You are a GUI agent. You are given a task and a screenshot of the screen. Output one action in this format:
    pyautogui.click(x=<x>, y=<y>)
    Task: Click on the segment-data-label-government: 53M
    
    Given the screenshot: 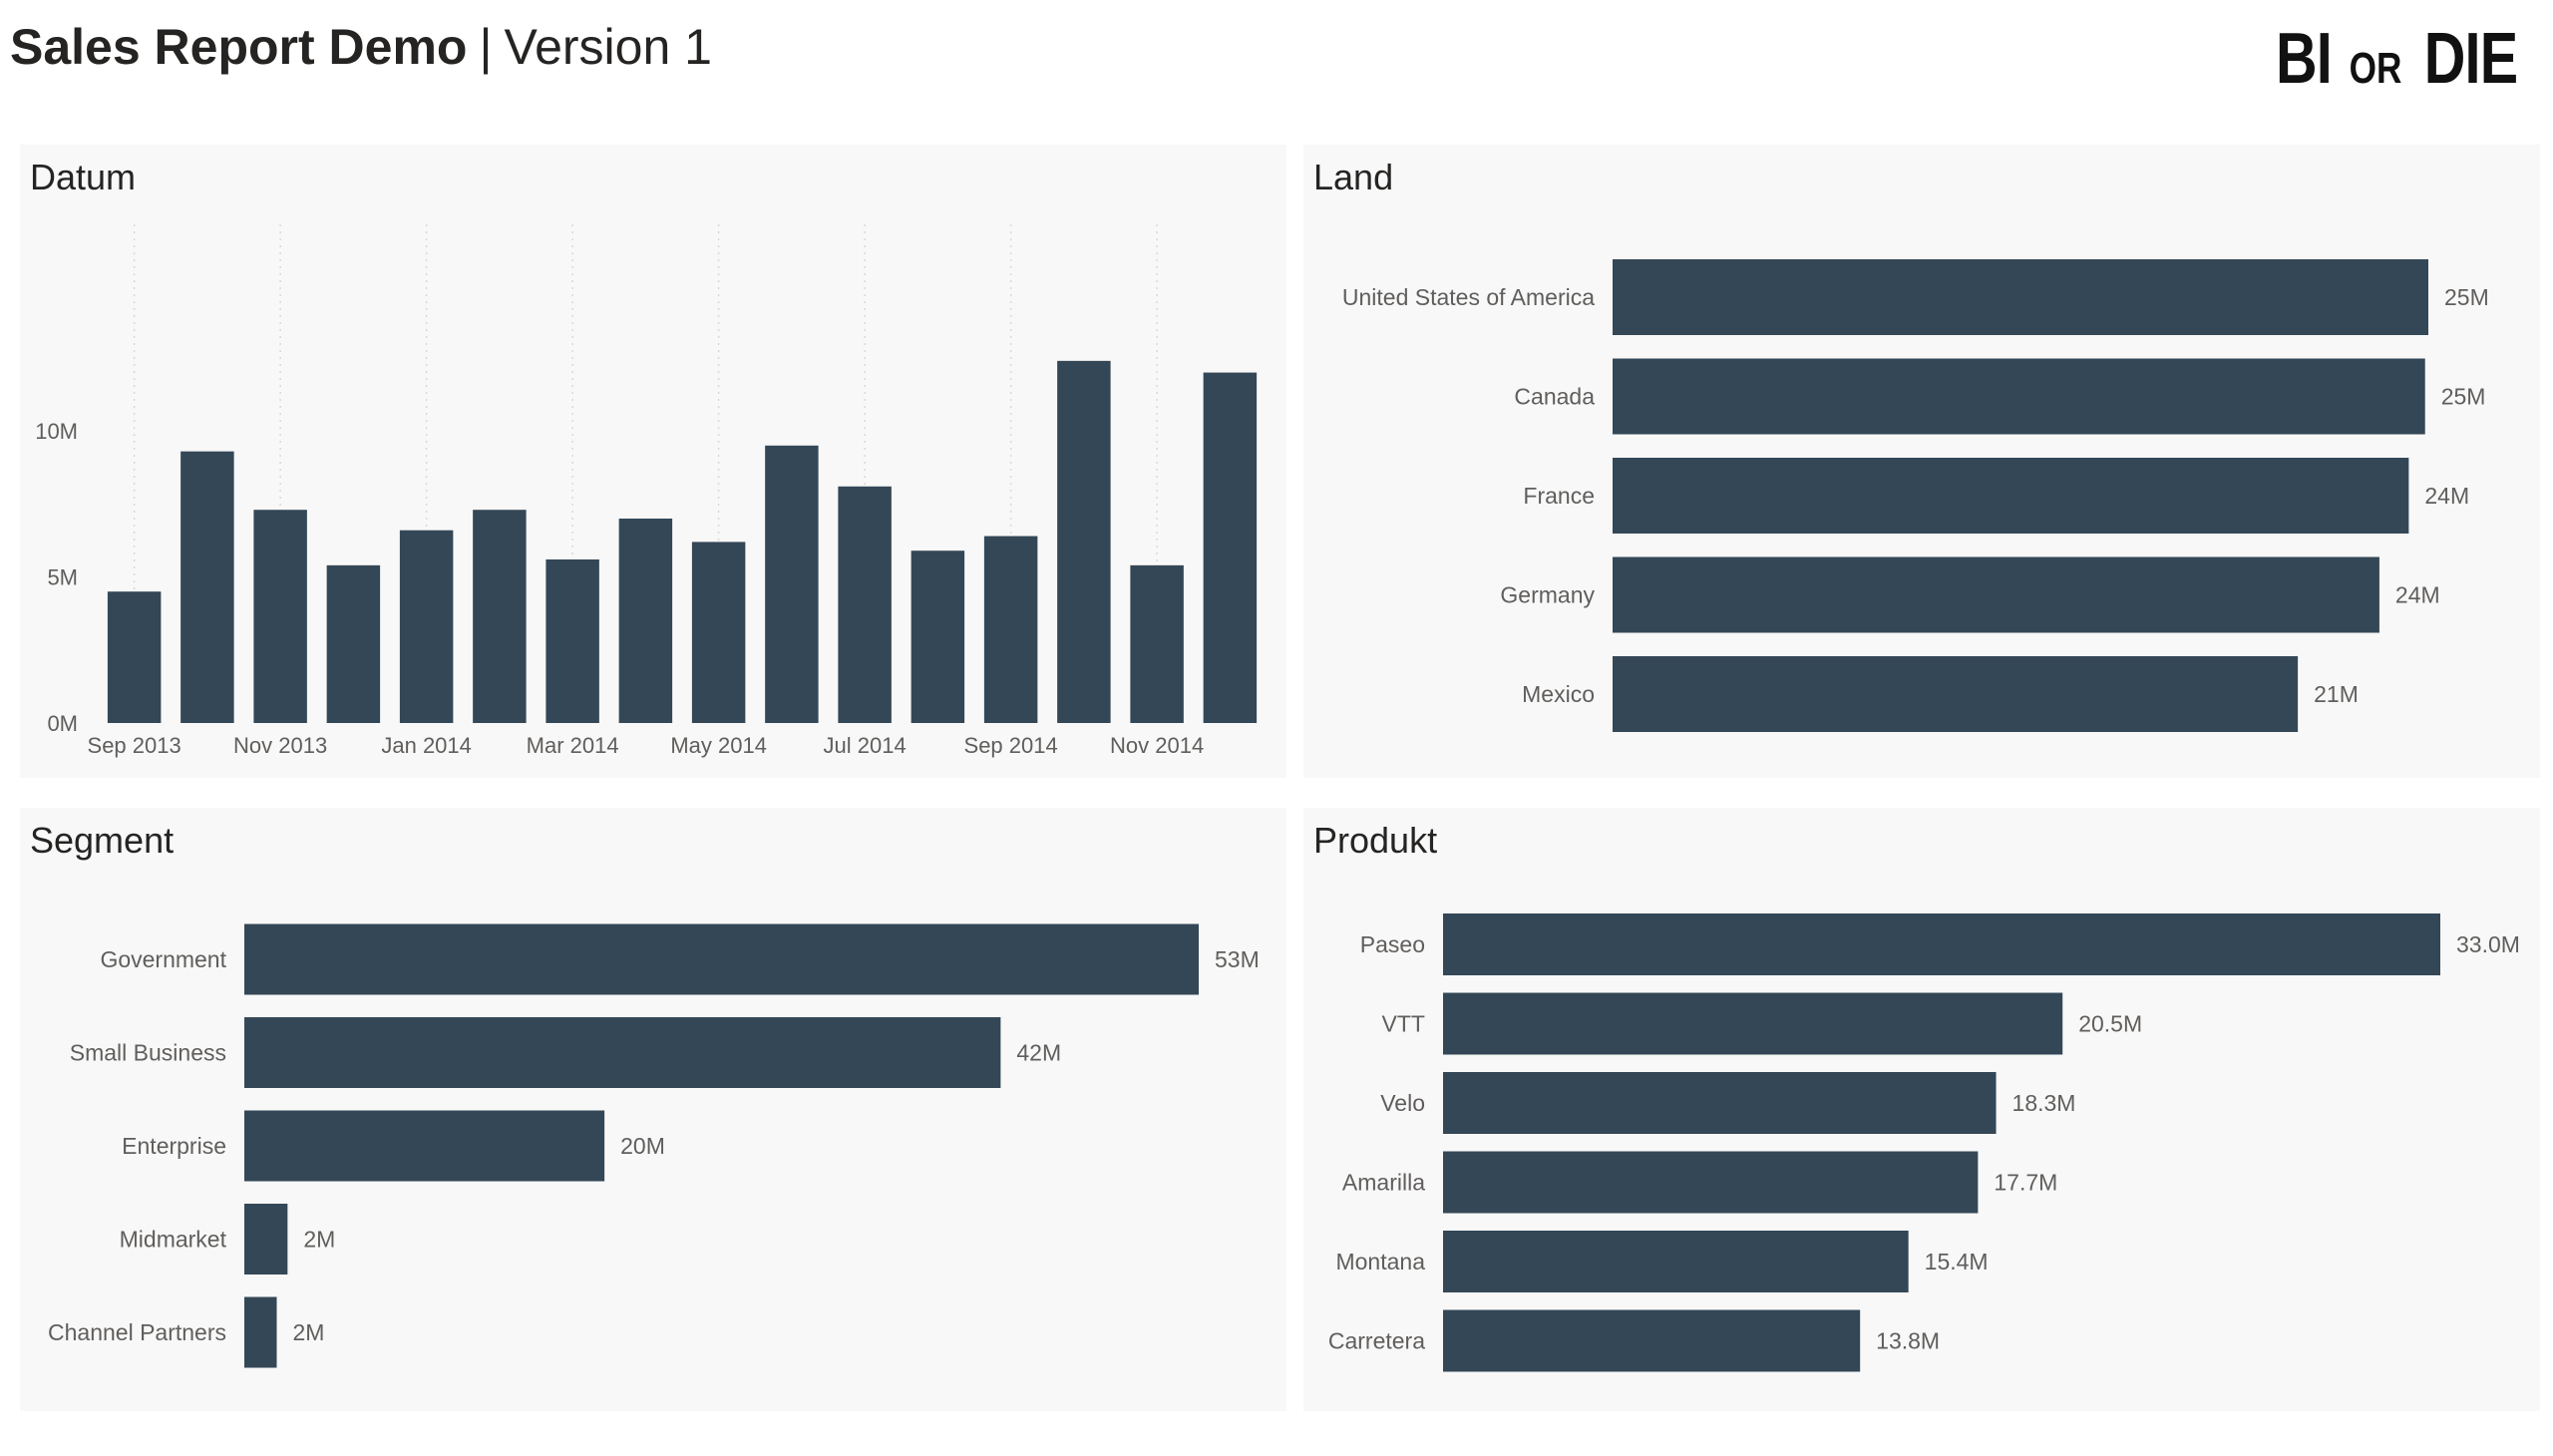 What is the action you would take?
    pyautogui.click(x=1238, y=959)
    